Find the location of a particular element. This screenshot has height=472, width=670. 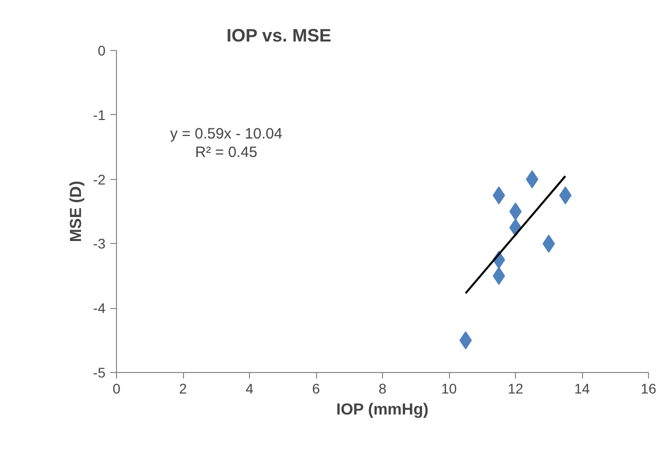

x-tick-label: 12 is located at coordinates (516, 388).